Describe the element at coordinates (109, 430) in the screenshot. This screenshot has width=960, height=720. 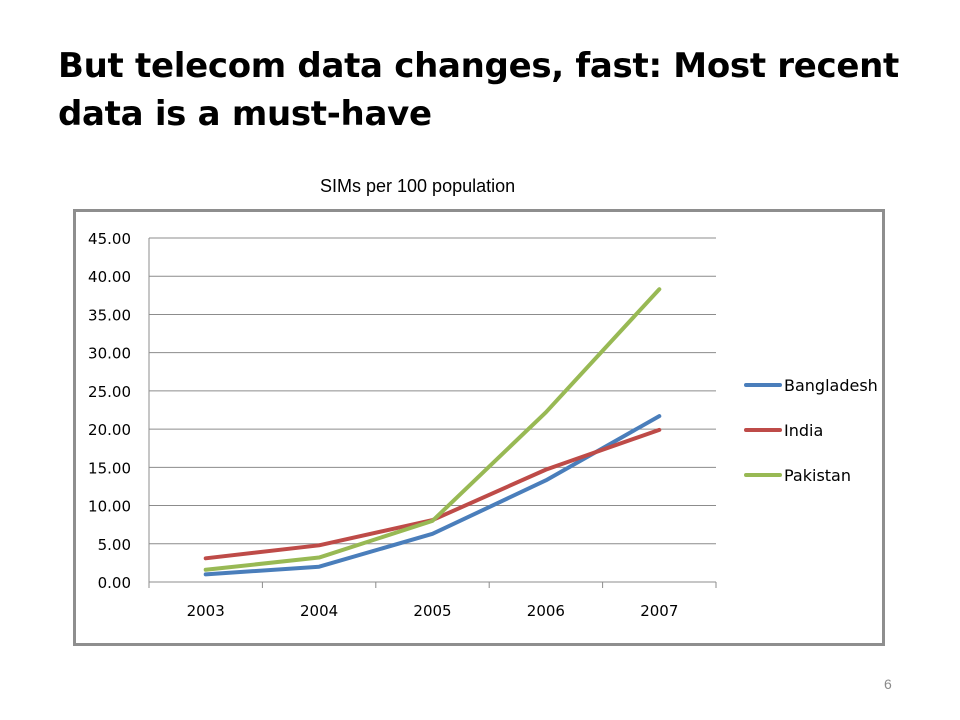
I see `y-tick-label: 20.00` at that location.